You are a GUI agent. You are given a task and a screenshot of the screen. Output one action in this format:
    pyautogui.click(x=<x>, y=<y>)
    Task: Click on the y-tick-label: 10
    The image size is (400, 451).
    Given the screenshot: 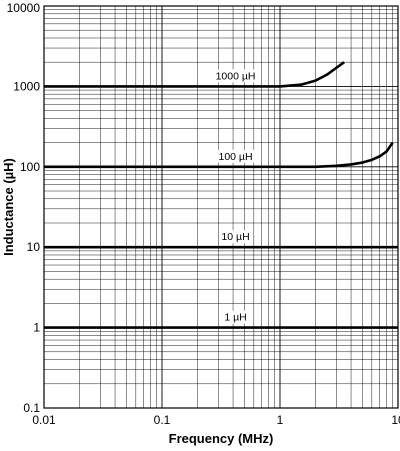 What is the action you would take?
    pyautogui.click(x=34, y=247)
    